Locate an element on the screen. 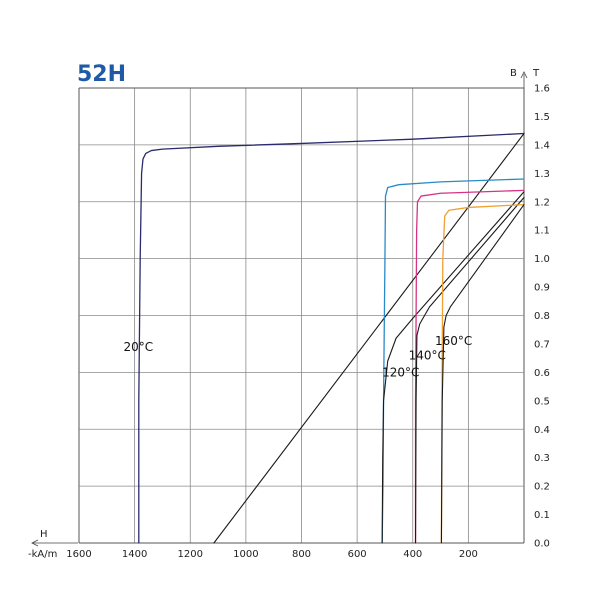 This screenshot has width=591, height=591. curve-b-120c is located at coordinates (453, 367).